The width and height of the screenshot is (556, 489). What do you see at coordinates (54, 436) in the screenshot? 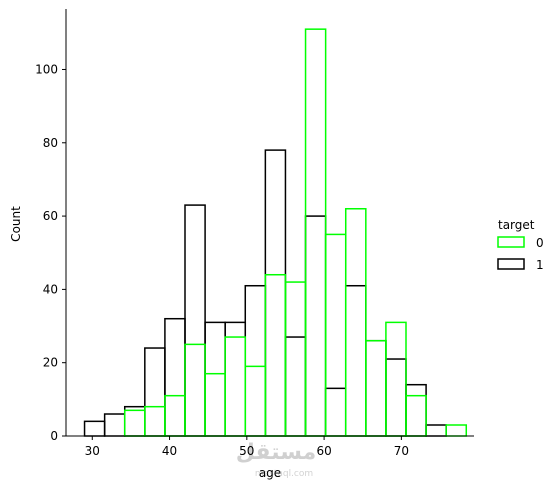
I see `y-tick-label: 0` at bounding box center [54, 436].